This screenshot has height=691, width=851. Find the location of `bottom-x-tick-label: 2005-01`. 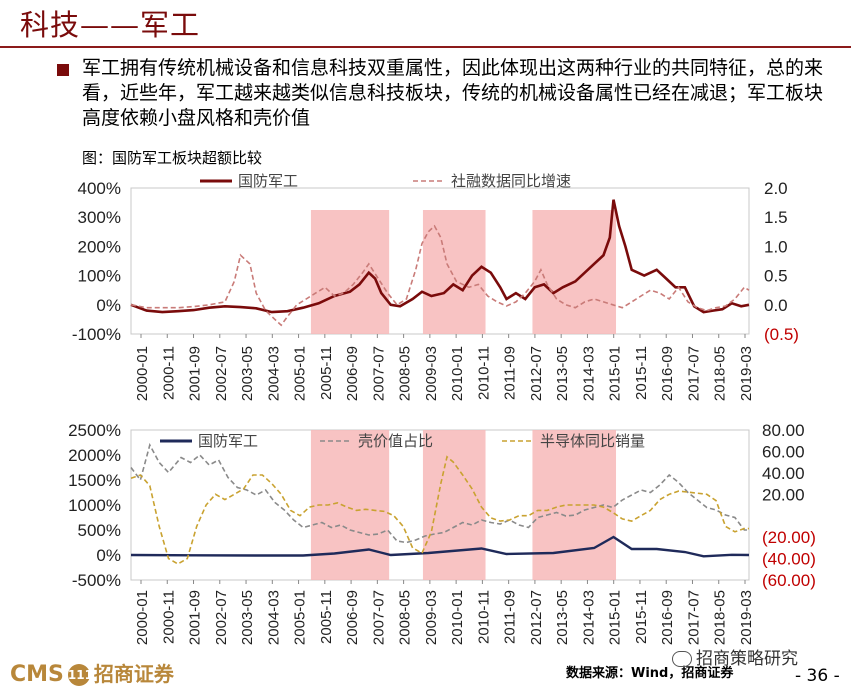

bottom-x-tick-label: 2005-01 is located at coordinates (300, 617).